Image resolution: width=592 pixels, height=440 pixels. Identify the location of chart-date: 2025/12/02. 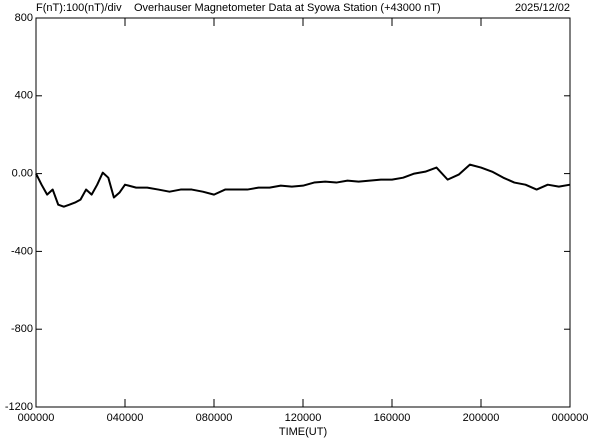
(542, 8).